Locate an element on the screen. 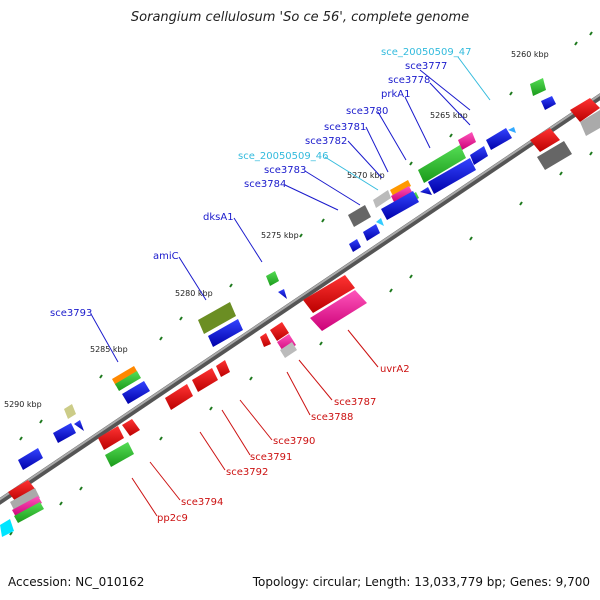 The image size is (600, 600). gene-label: sce_20050509_46 is located at coordinates (283, 156).